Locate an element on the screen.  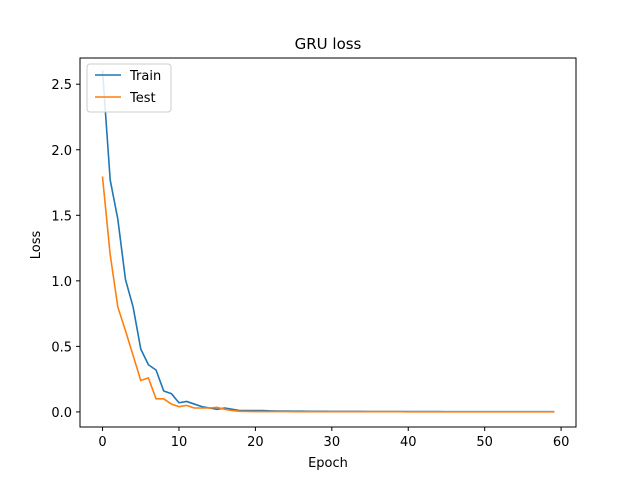
x-axis: 0 10 20 30 40 50 60 is located at coordinates (333, 438).